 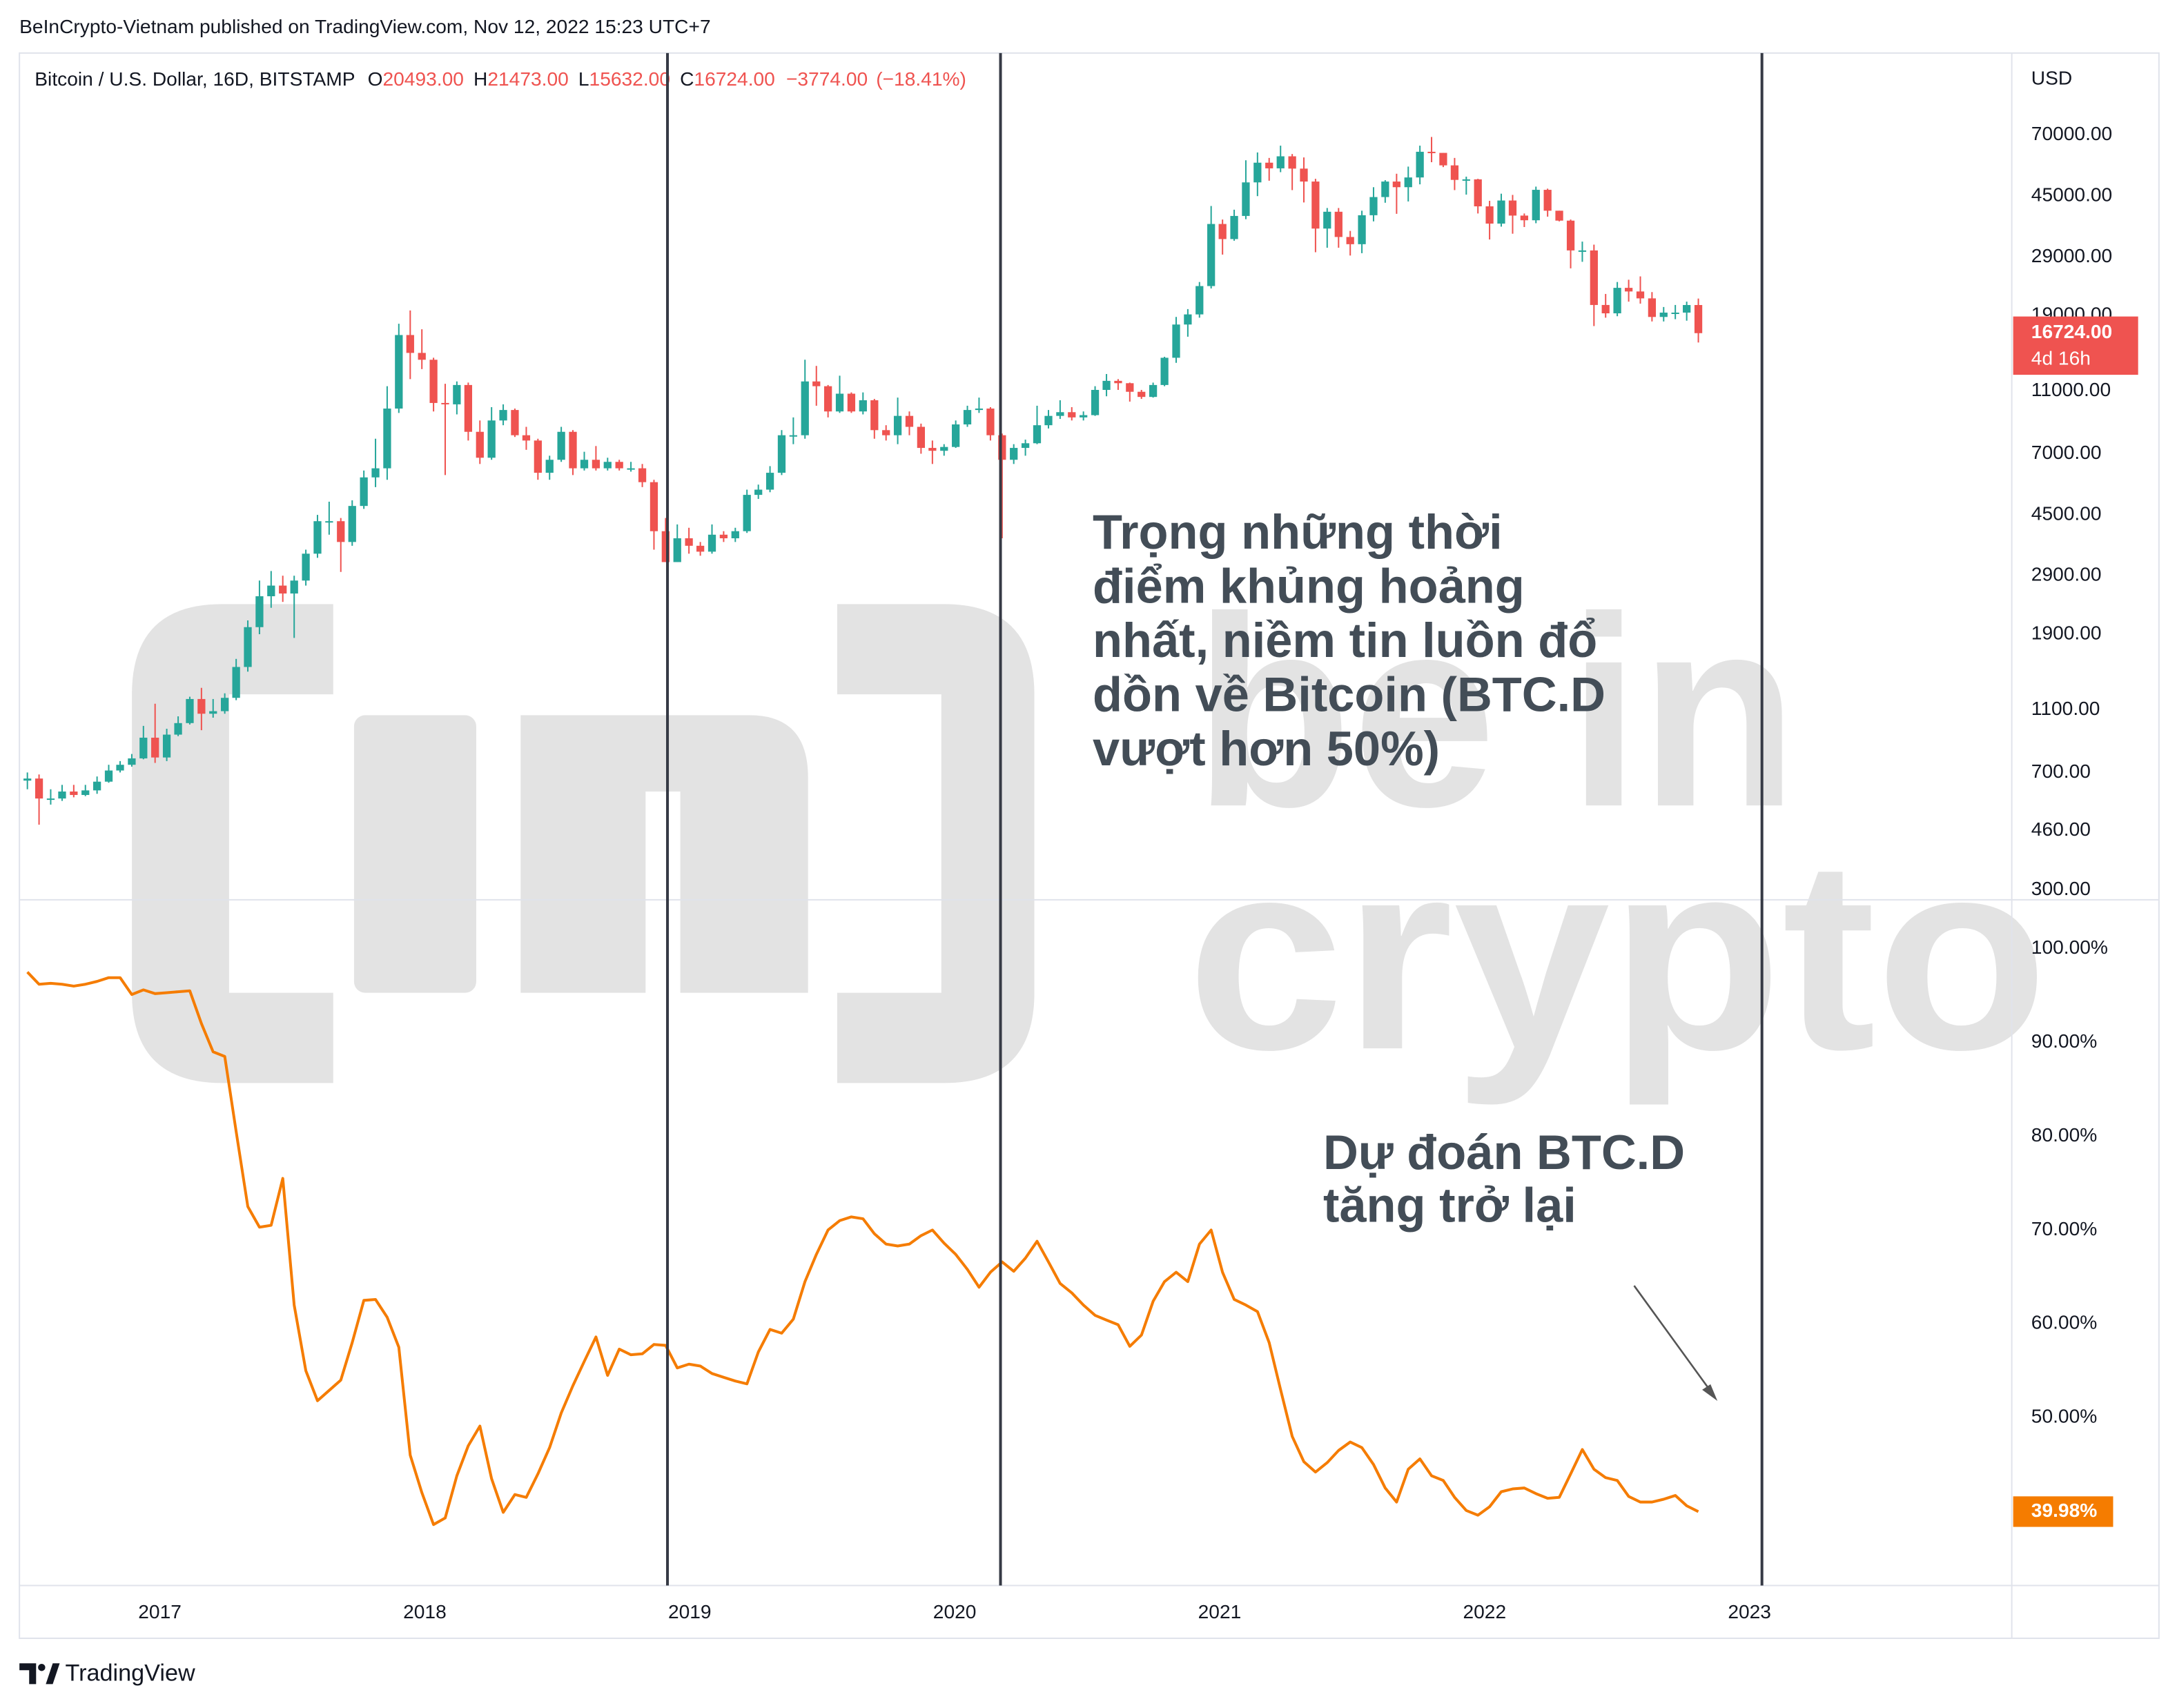 I want to click on axis-unit: USD, so click(x=2051, y=78).